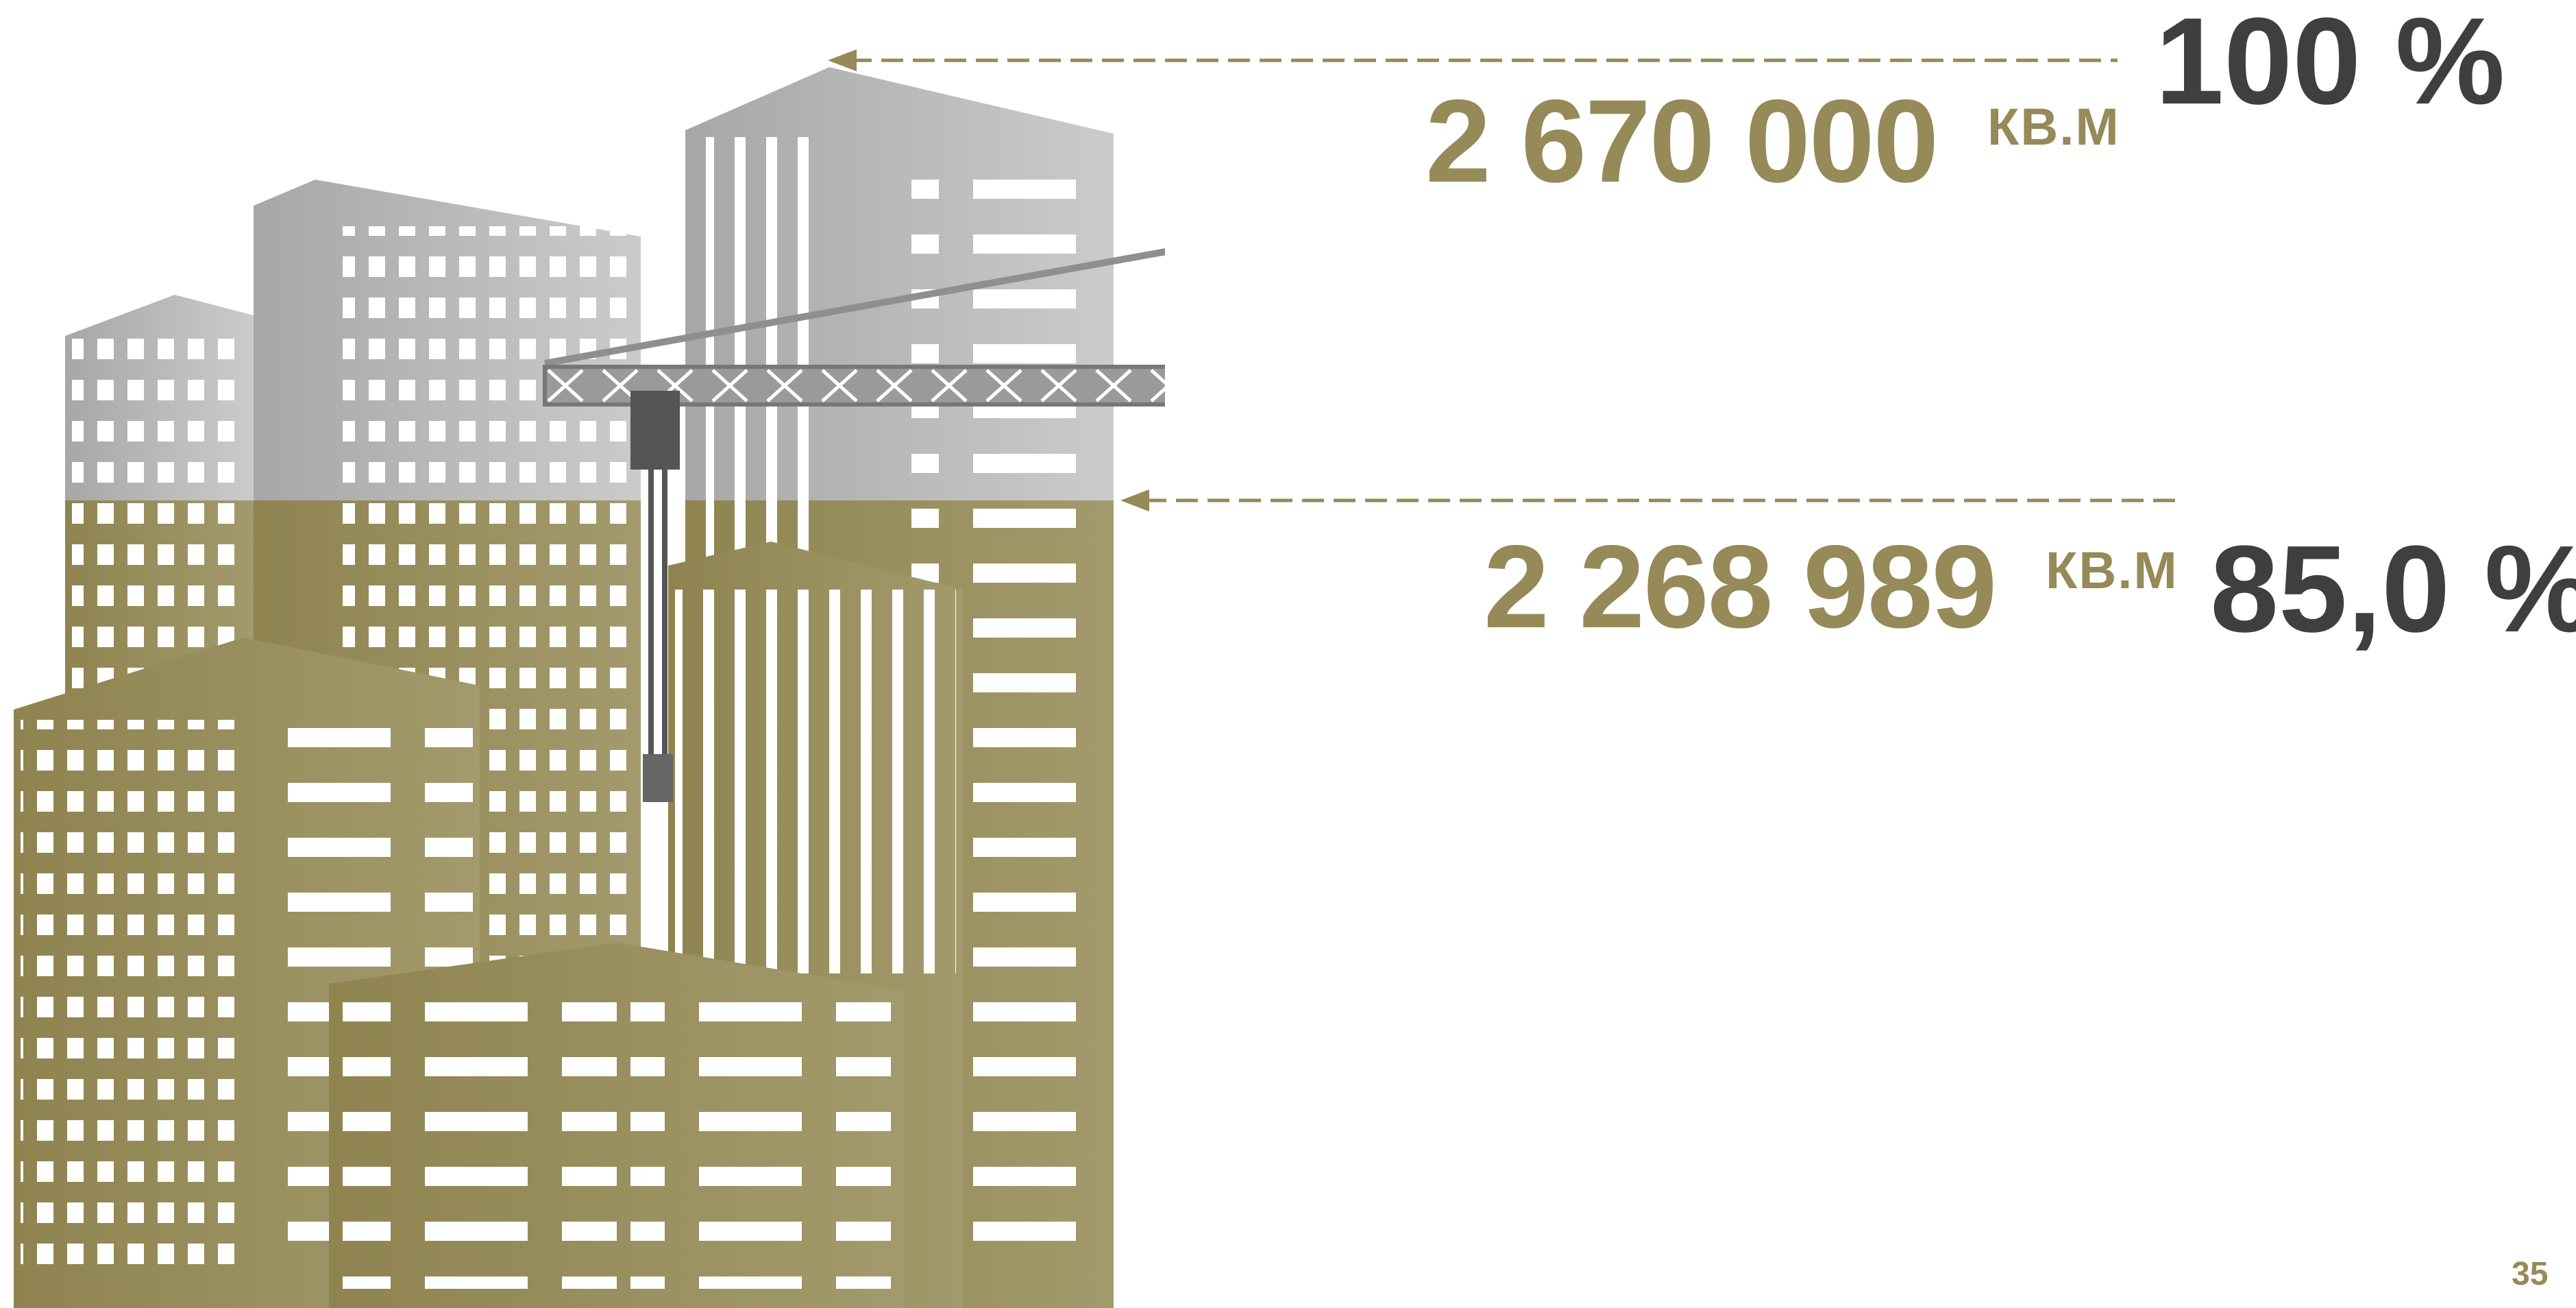 Image resolution: width=2576 pixels, height=1308 pixels. Describe the element at coordinates (1741, 587) in the screenshot. I see `completed-area-value: 2 268 989` at that location.